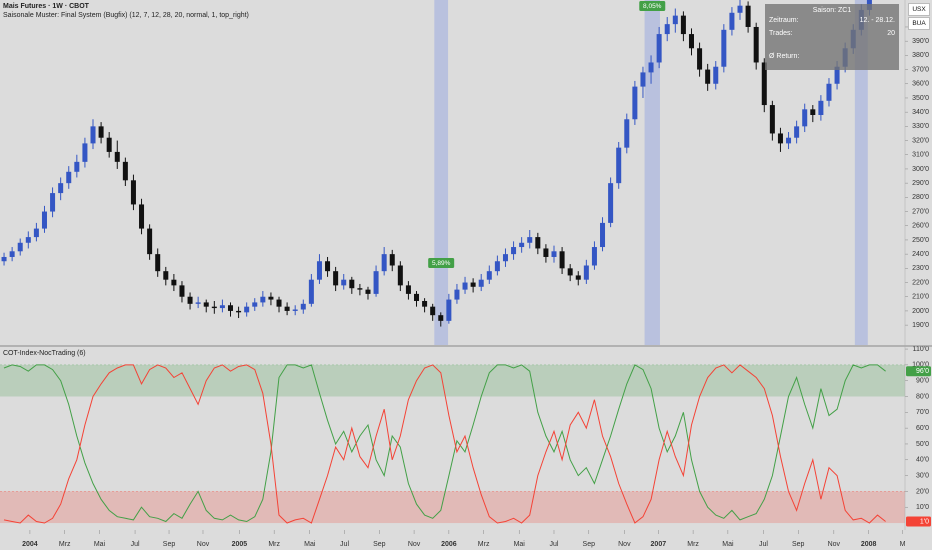  Describe the element at coordinates (919, 23) in the screenshot. I see `unit-button: BUA` at that location.